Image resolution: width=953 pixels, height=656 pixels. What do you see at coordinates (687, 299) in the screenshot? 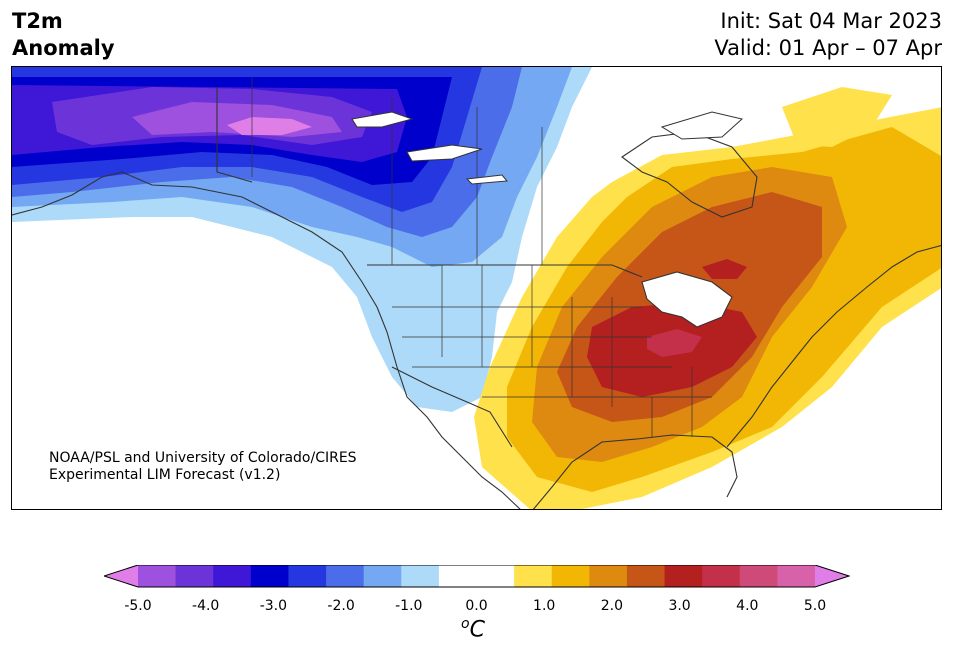
I see `great-lakes` at bounding box center [687, 299].